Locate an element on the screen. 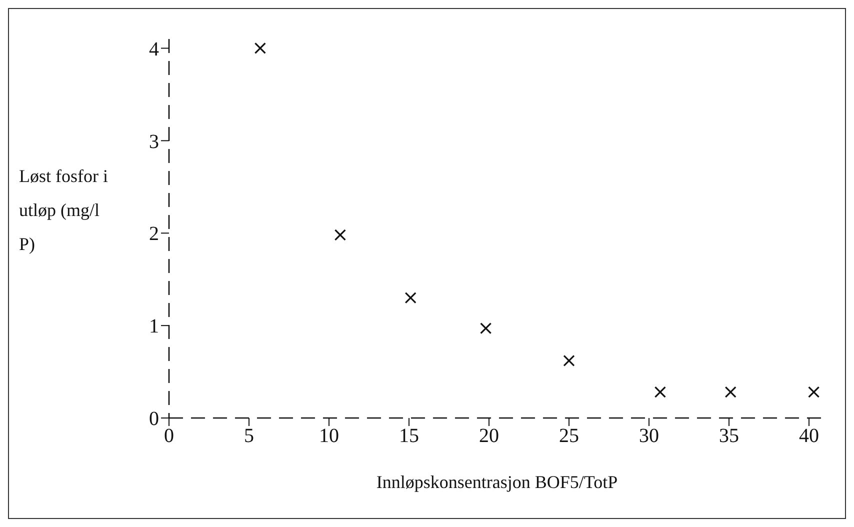 This screenshot has height=527, width=854. x-tick-label: 40 is located at coordinates (809, 436).